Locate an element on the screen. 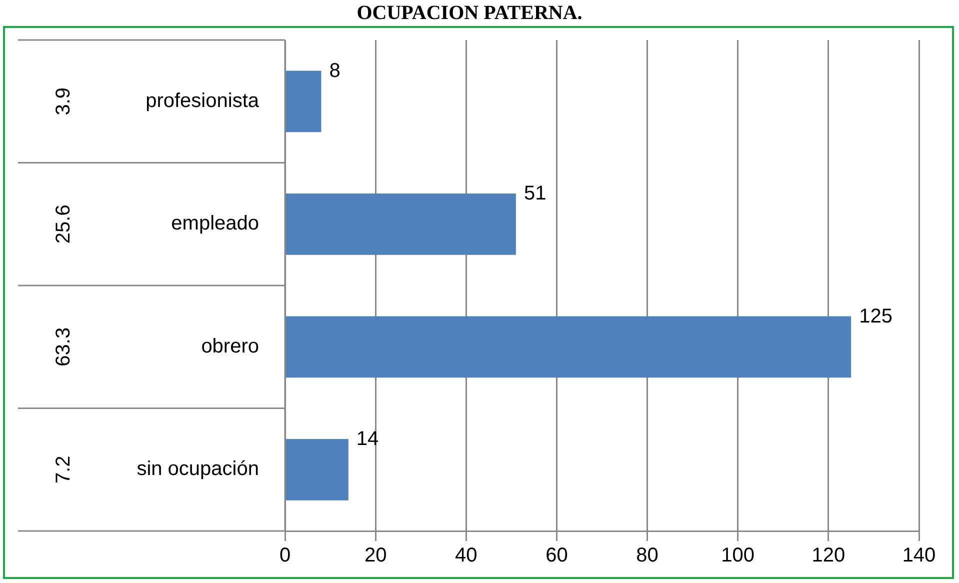 This screenshot has height=583, width=959. data-label: 51 is located at coordinates (535, 193).